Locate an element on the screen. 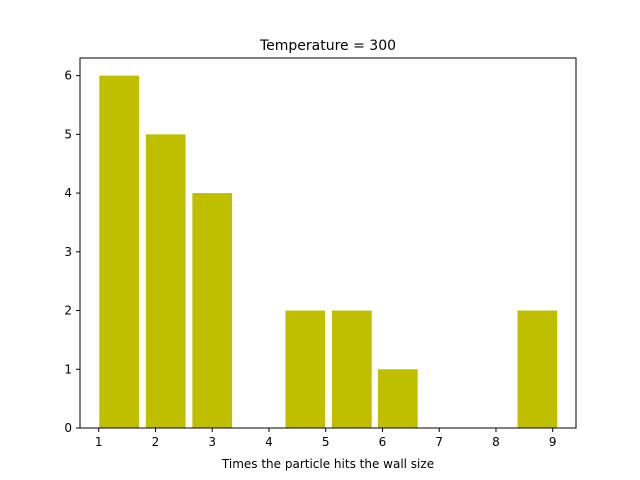  y-tick-label-5: 5 is located at coordinates (68, 134).